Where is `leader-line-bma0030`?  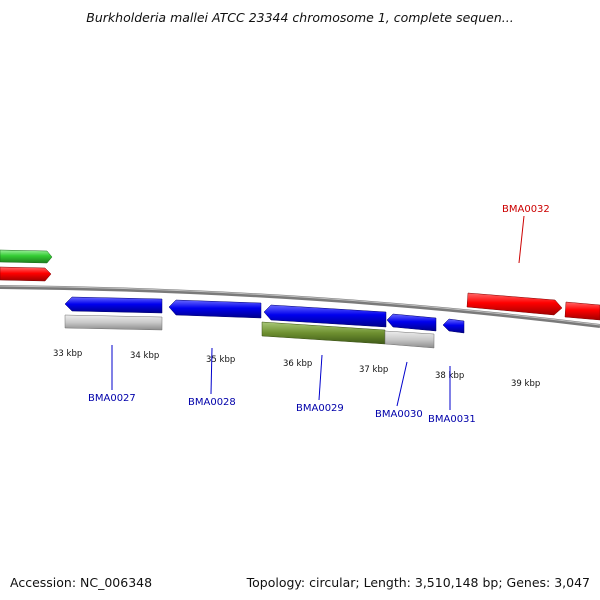
leader-line-bma0030 is located at coordinates (402, 384).